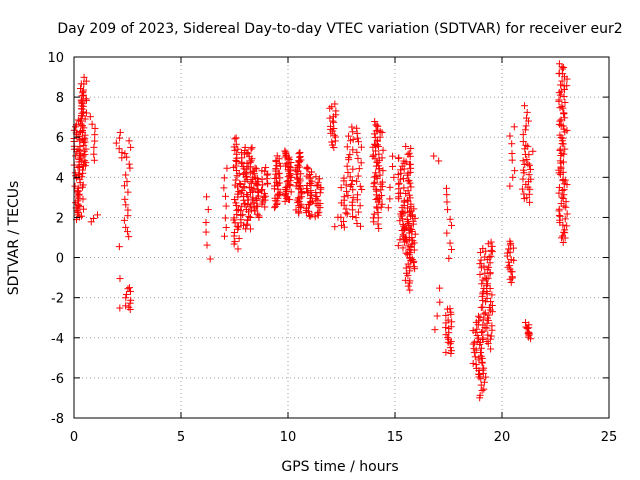 Image resolution: width=640 pixels, height=480 pixels. Describe the element at coordinates (57, 419) in the screenshot. I see `y-tick-label: -8` at that location.